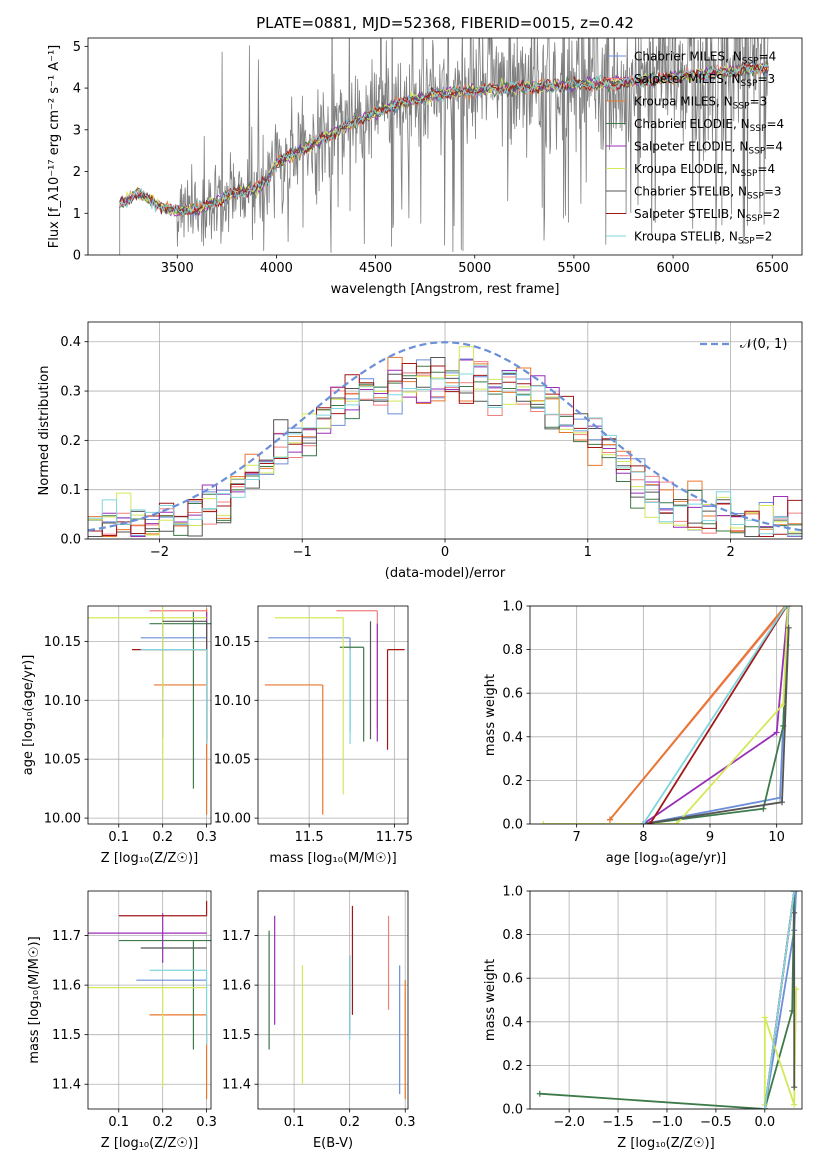  I want to click on axes: −2.0 −1.5 −1.0 −0.5 0.0 0.0 0.2 0.4 0.6 0.8 1.0, so click(638, 1008).